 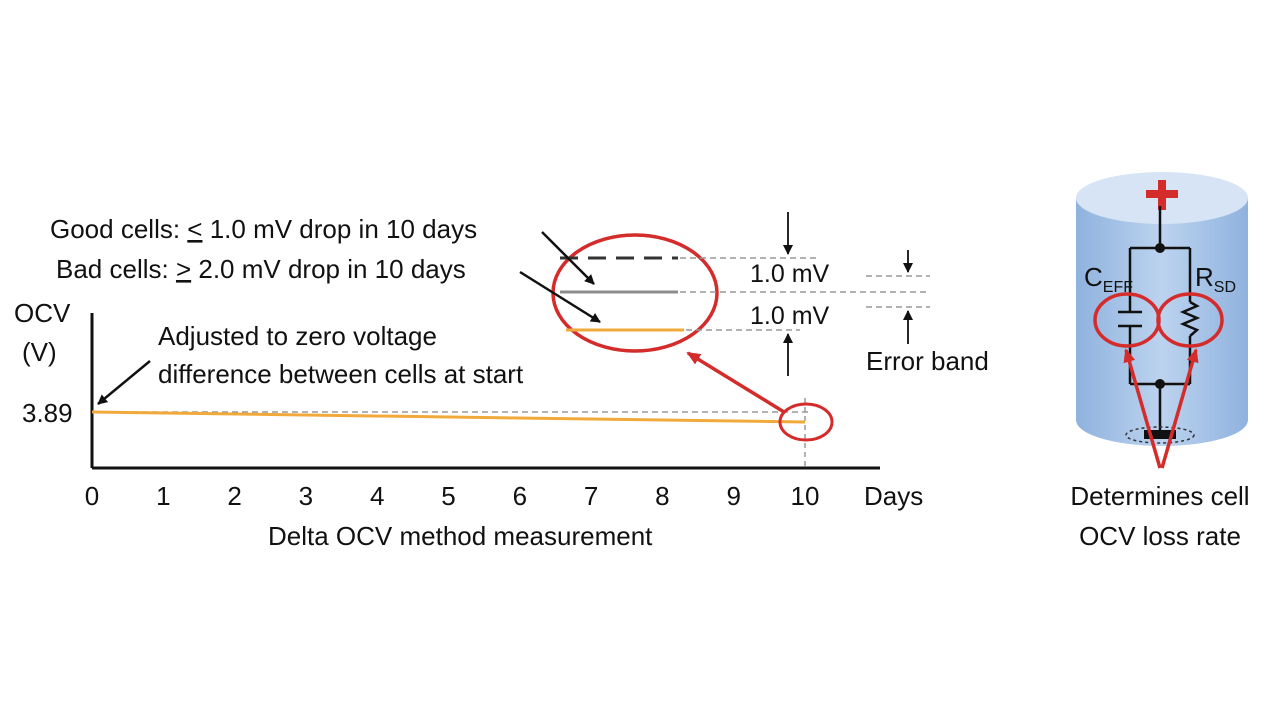 What do you see at coordinates (927, 361) in the screenshot?
I see `error-band-label: Error band` at bounding box center [927, 361].